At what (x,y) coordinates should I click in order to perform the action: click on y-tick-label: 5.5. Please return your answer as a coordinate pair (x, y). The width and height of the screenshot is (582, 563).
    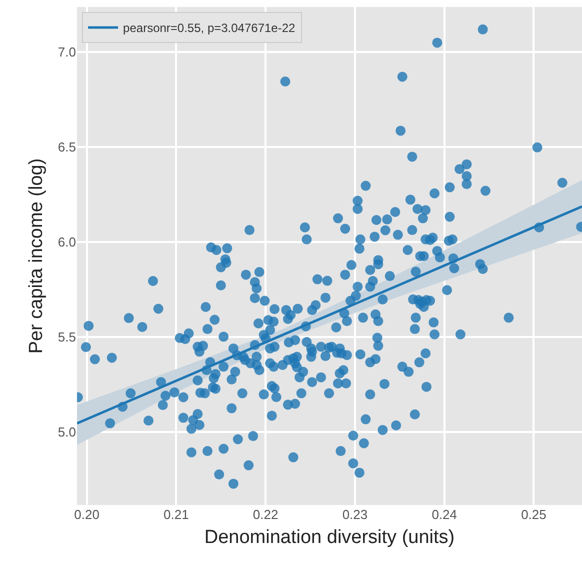
    Looking at the image, I should click on (67, 337).